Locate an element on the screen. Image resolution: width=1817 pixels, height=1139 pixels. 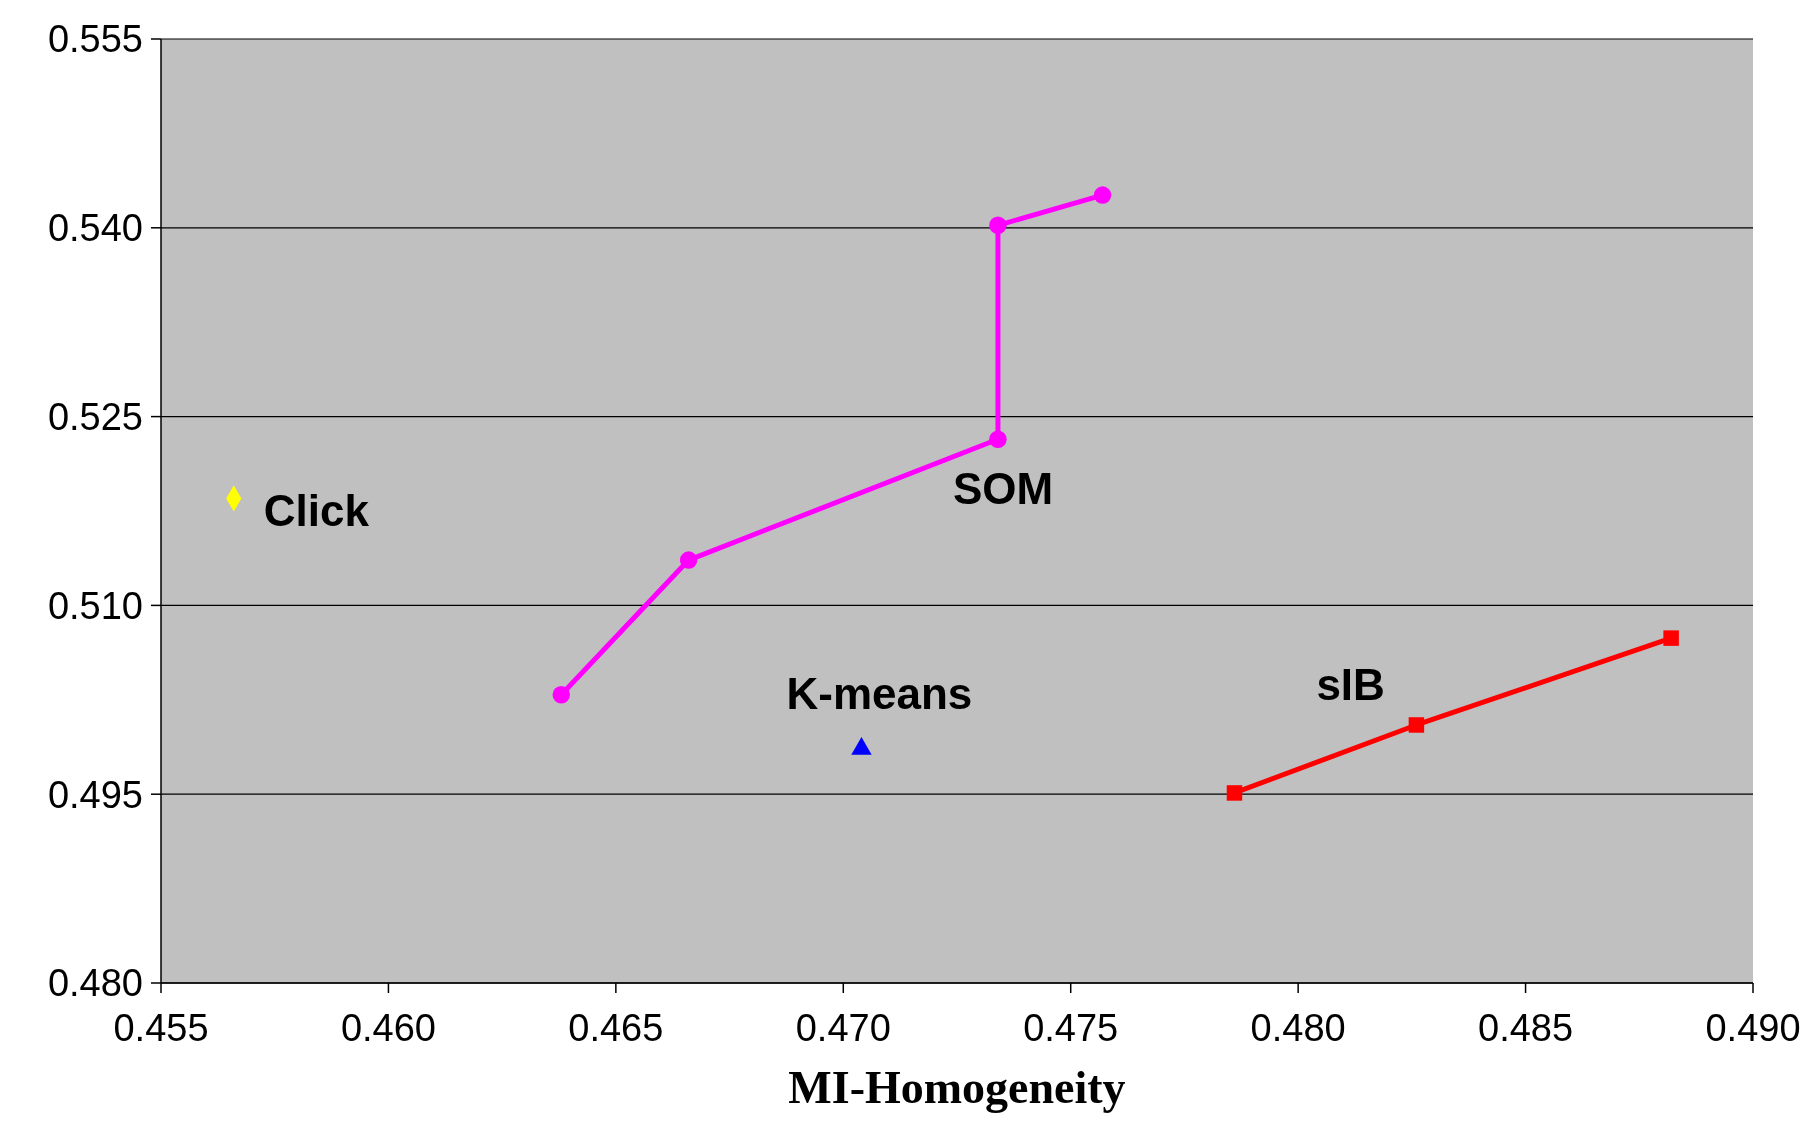
x-tick-label: 0.475 is located at coordinates (1071, 1028).